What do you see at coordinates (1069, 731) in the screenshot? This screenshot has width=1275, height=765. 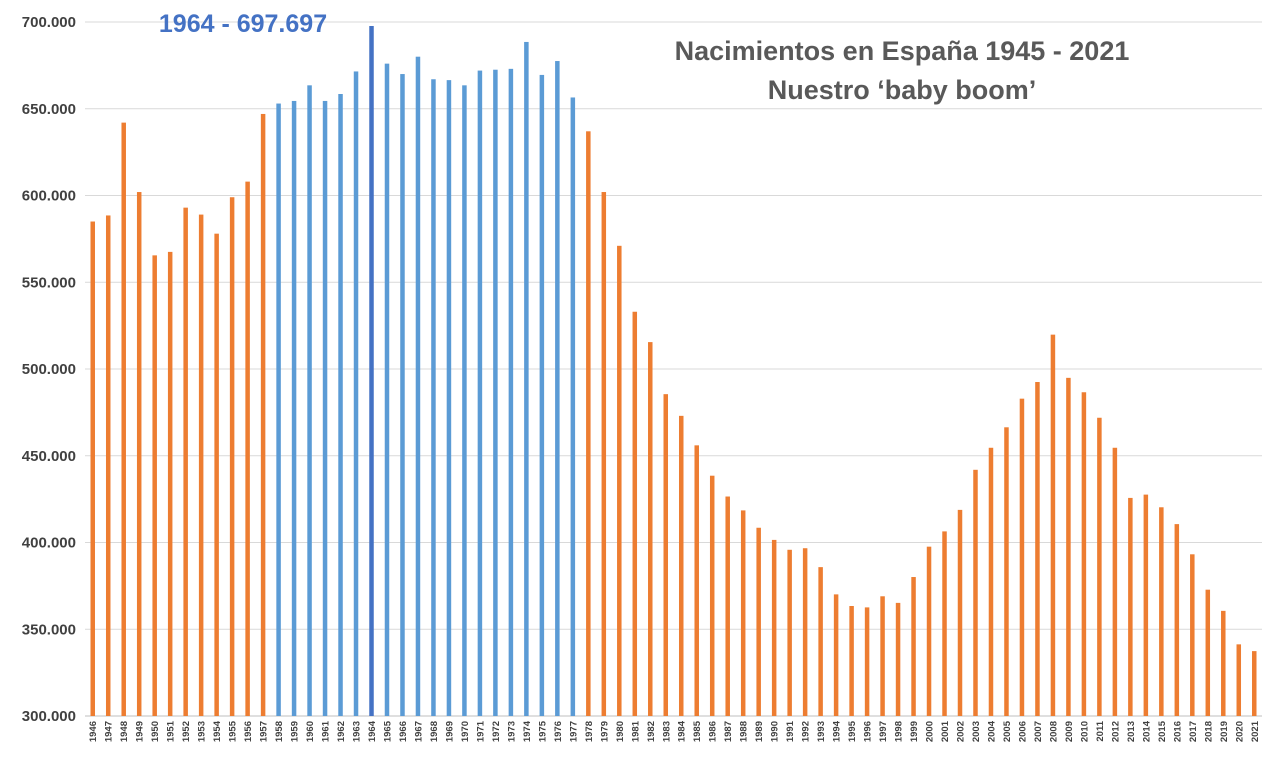 I see `x-tick-label-2009: 2009` at bounding box center [1069, 731].